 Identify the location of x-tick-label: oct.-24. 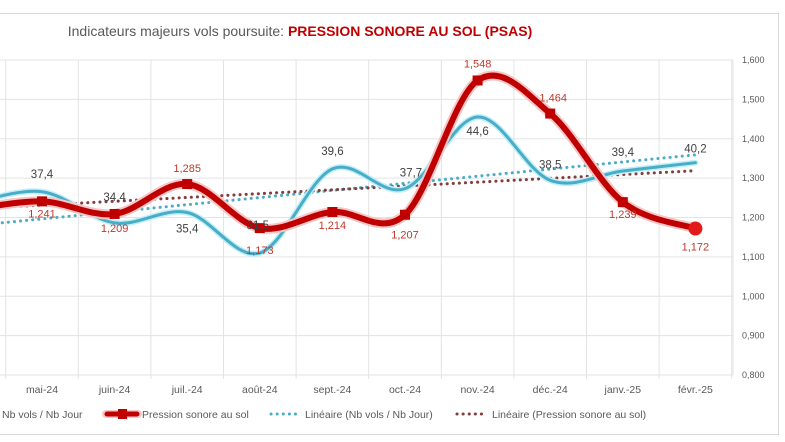
(405, 390).